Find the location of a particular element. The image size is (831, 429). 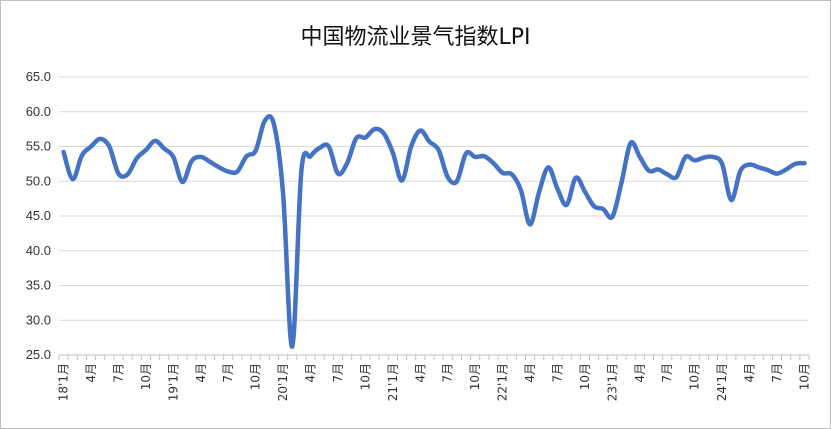

chart-title: 中国物流业景气指数LPI is located at coordinates (415, 37).